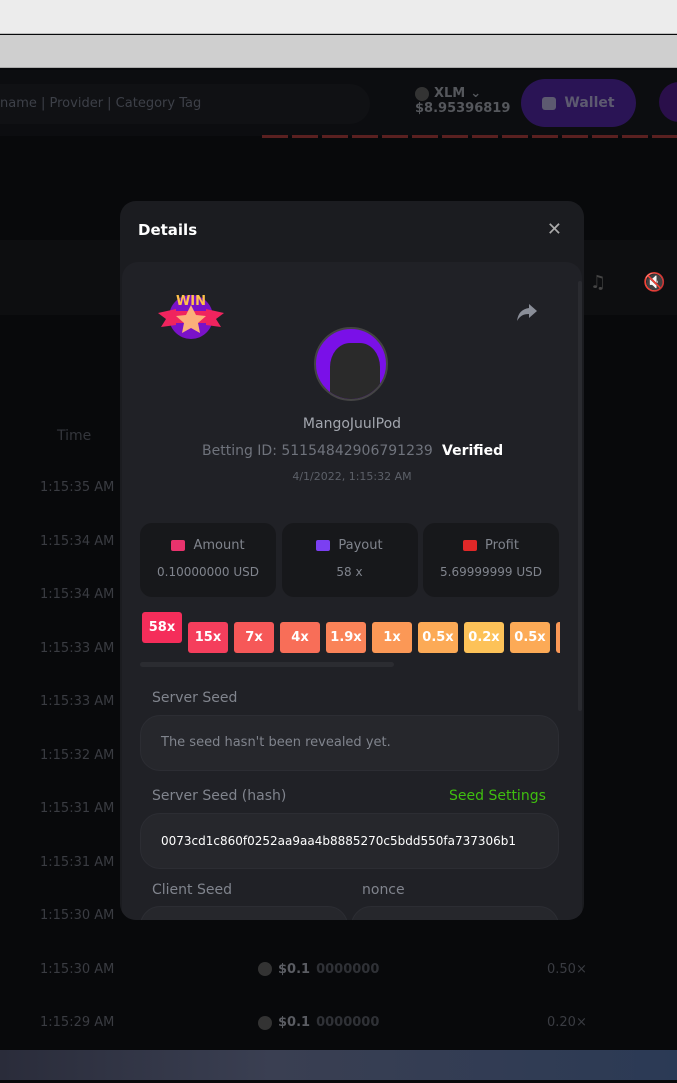 This screenshot has height=1083, width=677. Describe the element at coordinates (178, 545) in the screenshot. I see `hand-coins-icon` at that location.